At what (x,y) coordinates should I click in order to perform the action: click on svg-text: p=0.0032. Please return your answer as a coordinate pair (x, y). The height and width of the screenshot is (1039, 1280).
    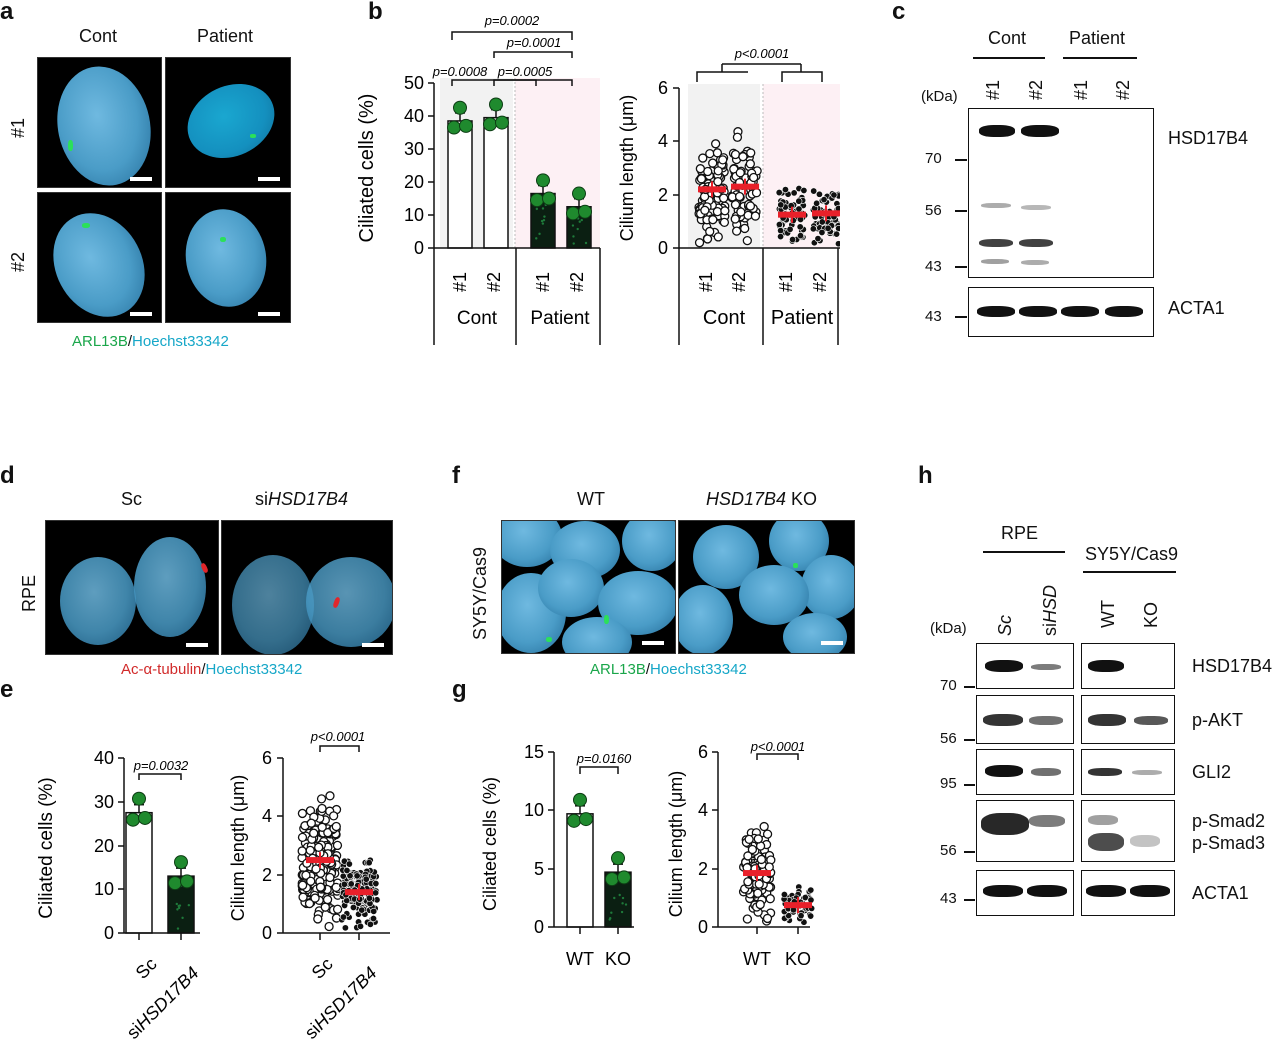
    Looking at the image, I should click on (161, 765).